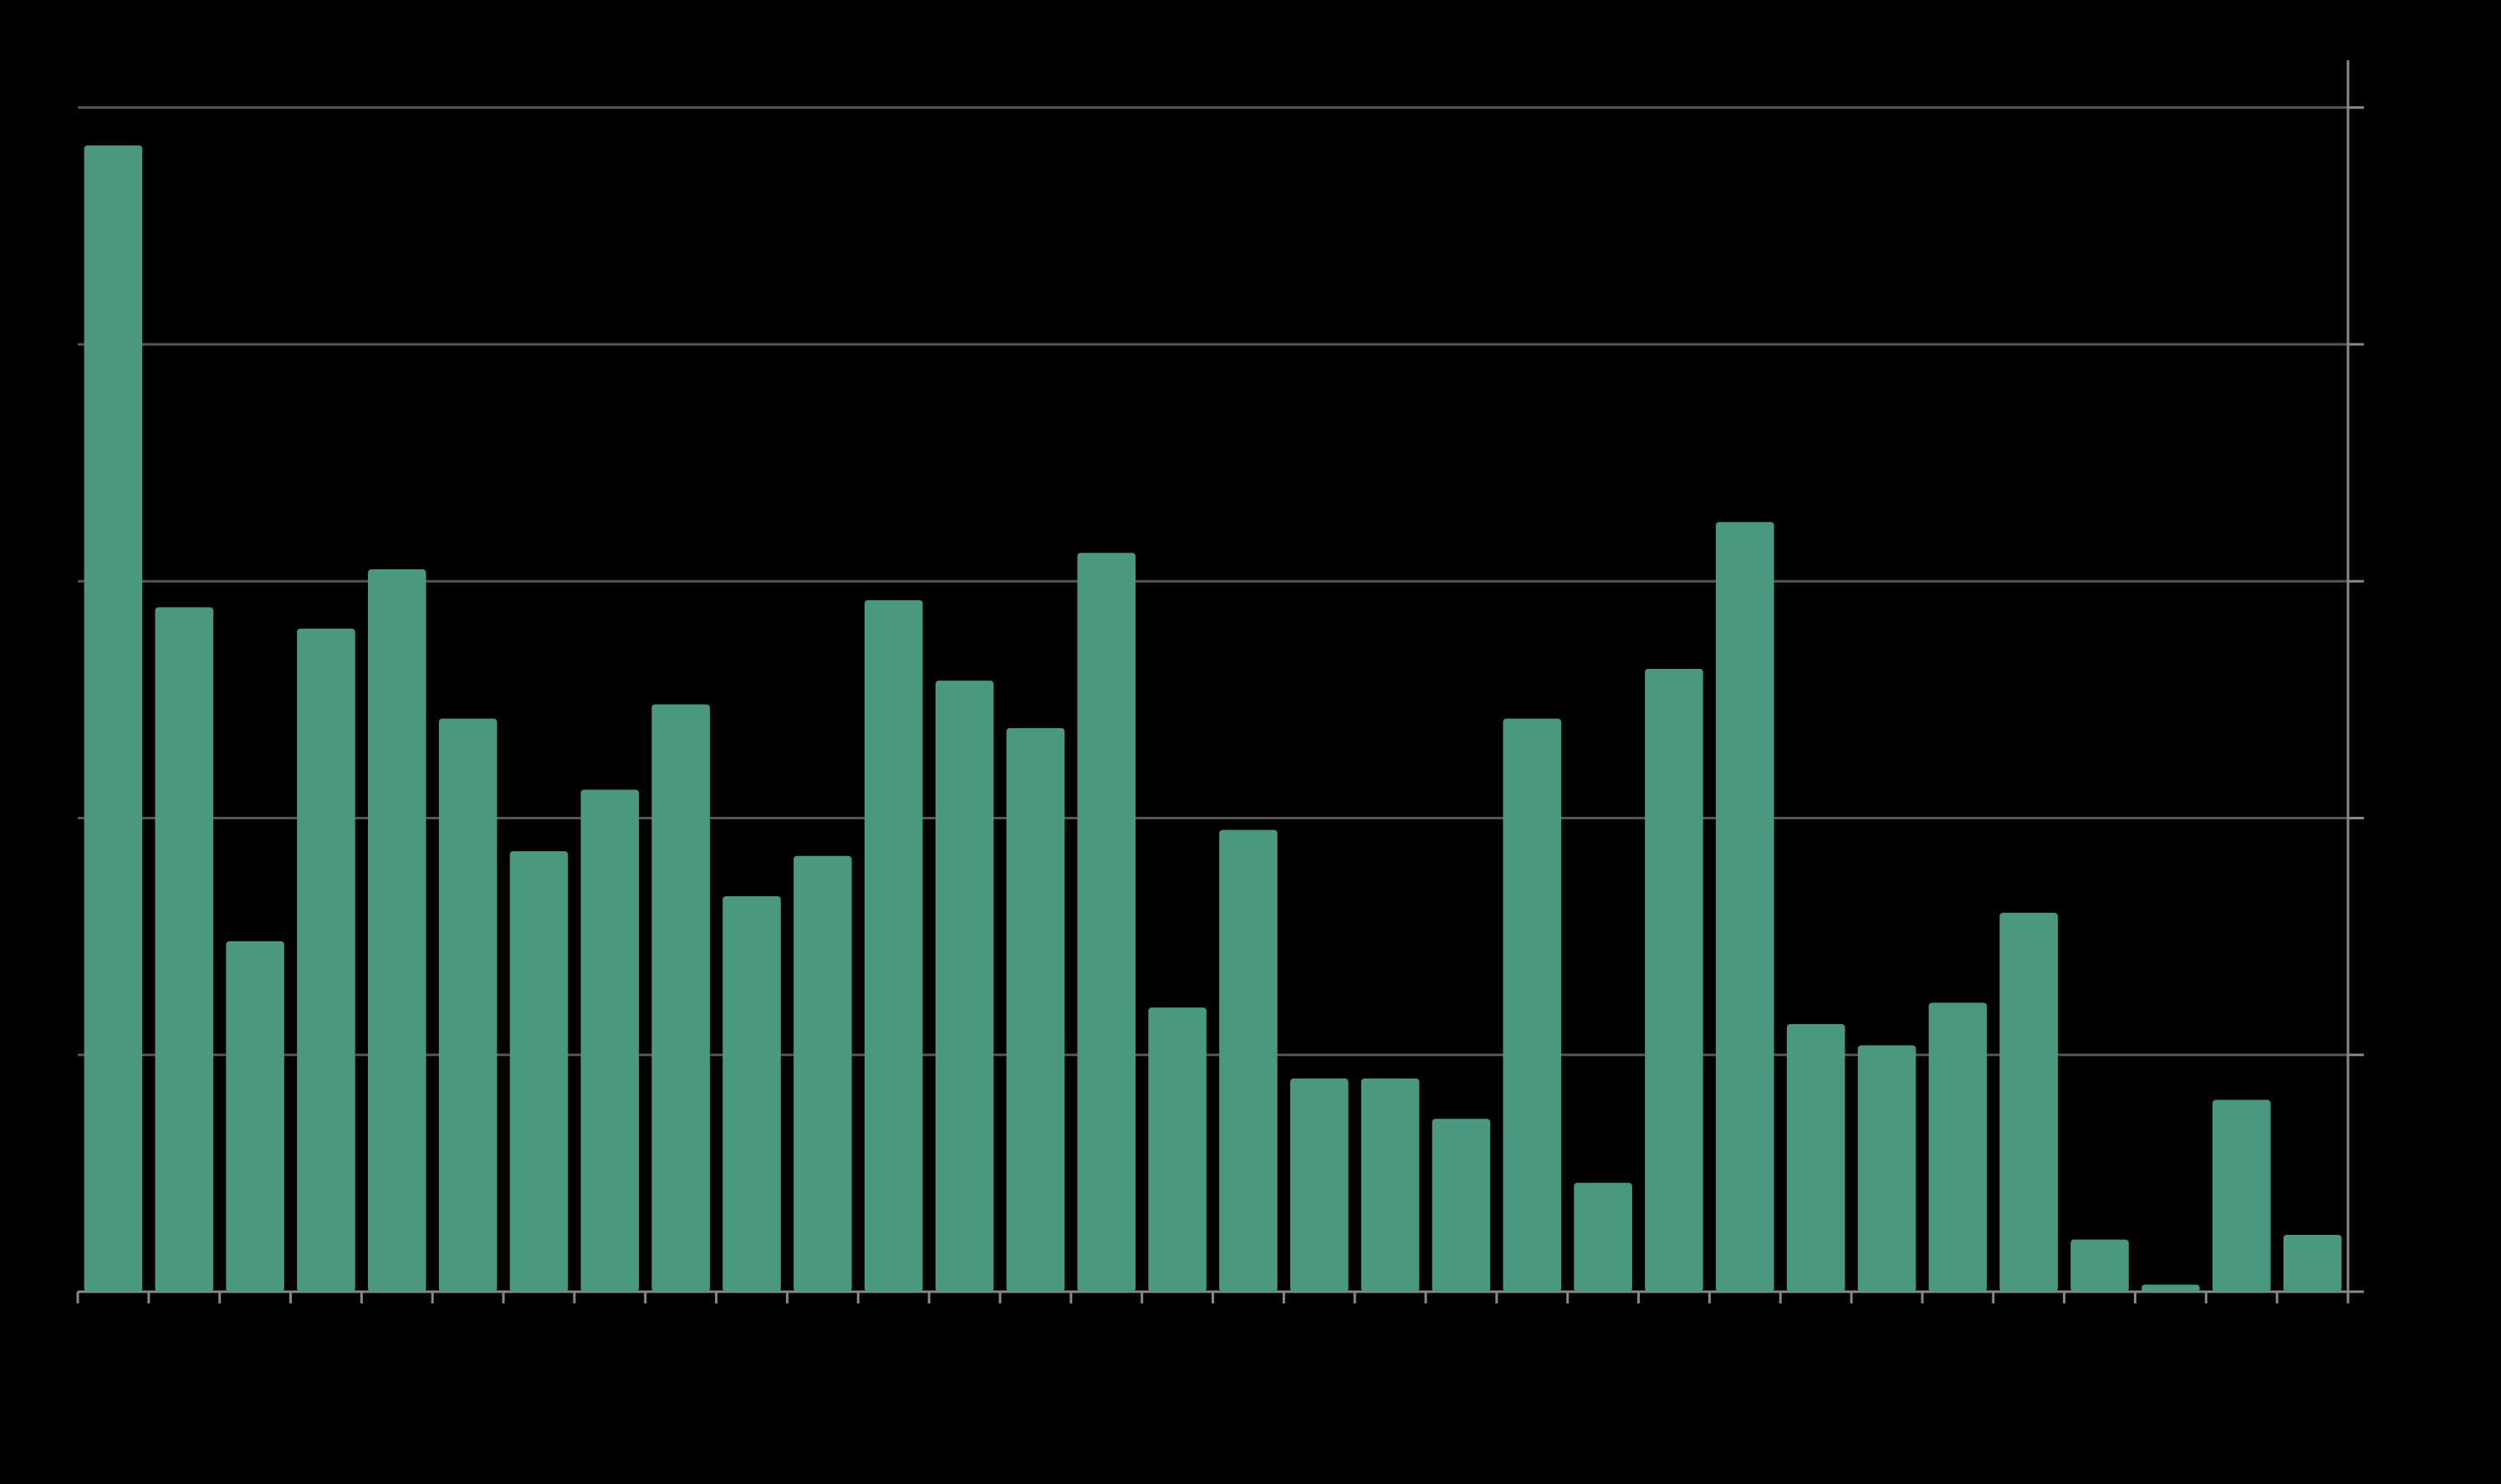  Describe the element at coordinates (2380, 580) in the screenshot. I see `y-tick-label: 3` at that location.